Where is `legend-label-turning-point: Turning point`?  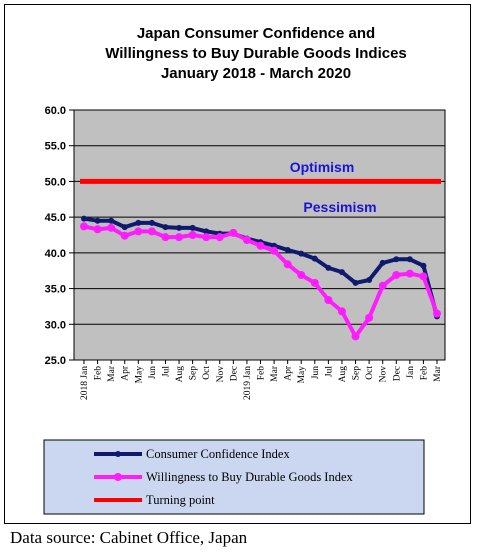
legend-label-turning-point: Turning point is located at coordinates (180, 500).